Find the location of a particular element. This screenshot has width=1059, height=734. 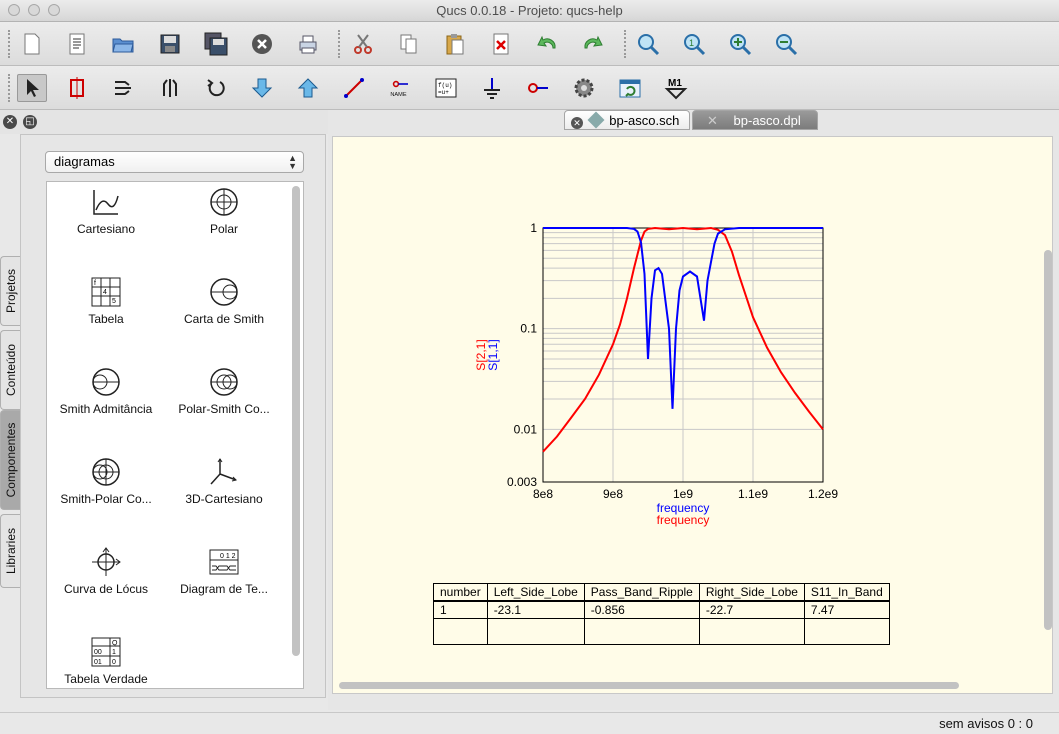

ground-button is located at coordinates (492, 88).